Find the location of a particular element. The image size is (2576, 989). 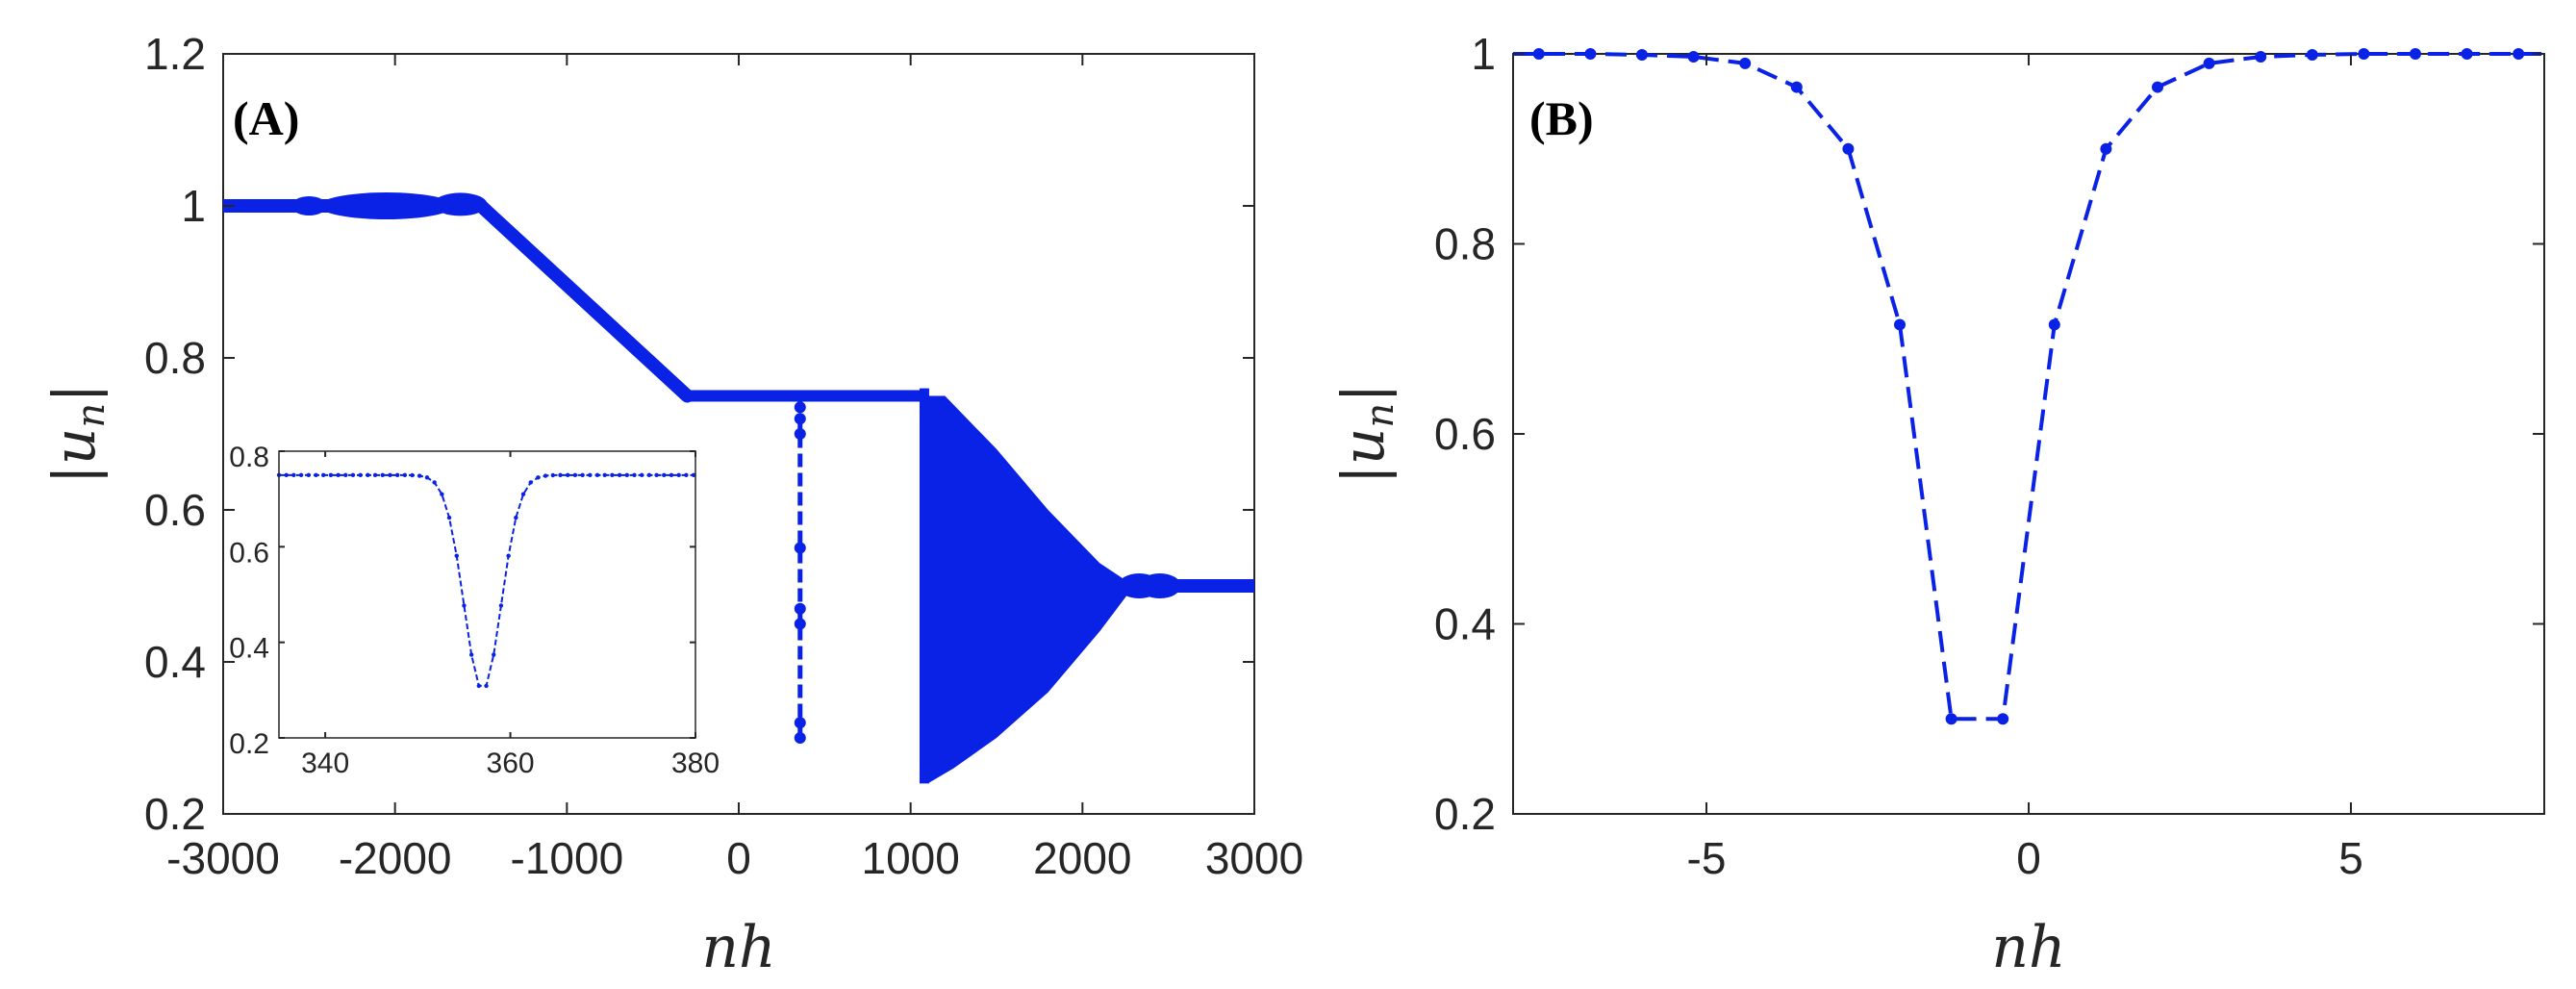

a-ytick-label: 0.2 is located at coordinates (175, 814).